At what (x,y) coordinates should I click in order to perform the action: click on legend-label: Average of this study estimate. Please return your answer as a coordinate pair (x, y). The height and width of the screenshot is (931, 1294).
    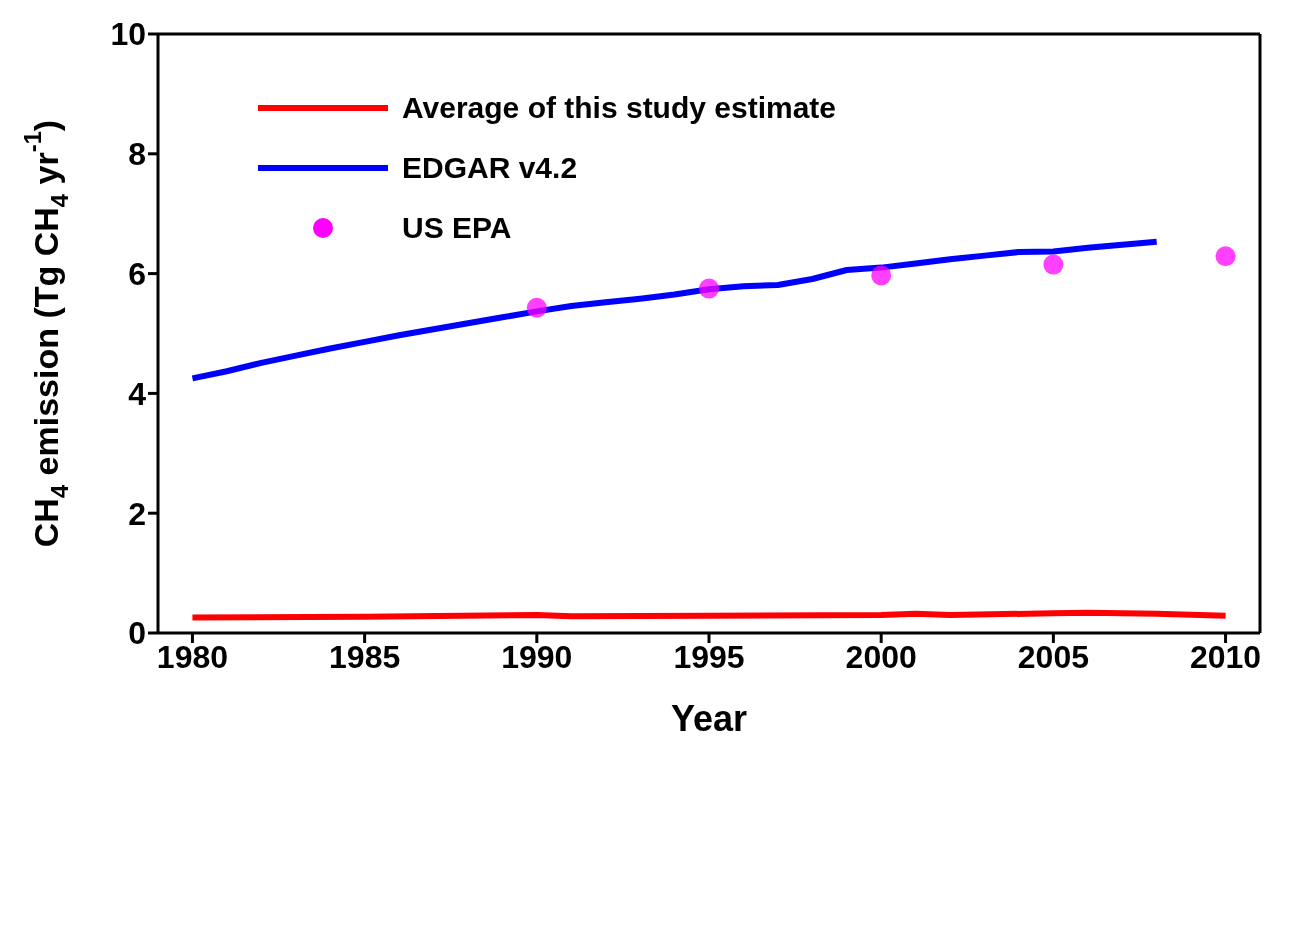
    Looking at the image, I should click on (619, 108).